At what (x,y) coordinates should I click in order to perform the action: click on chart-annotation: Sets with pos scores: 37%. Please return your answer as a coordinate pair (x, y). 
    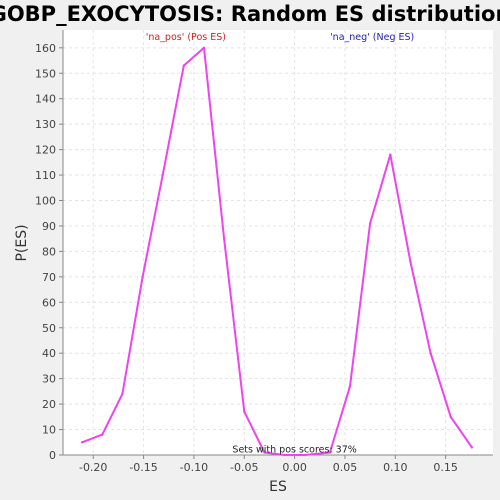
    Looking at the image, I should click on (294, 449).